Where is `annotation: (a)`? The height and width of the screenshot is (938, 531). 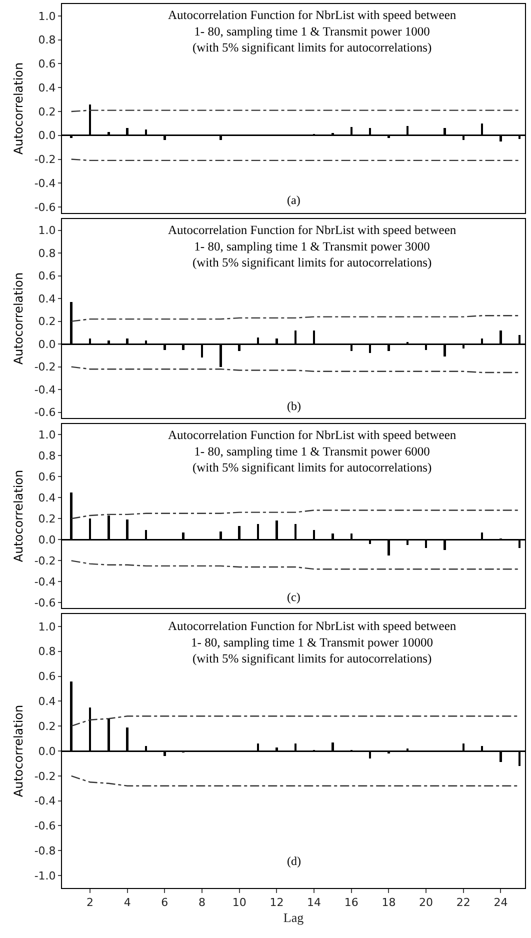
annotation: (a) is located at coordinates (293, 200).